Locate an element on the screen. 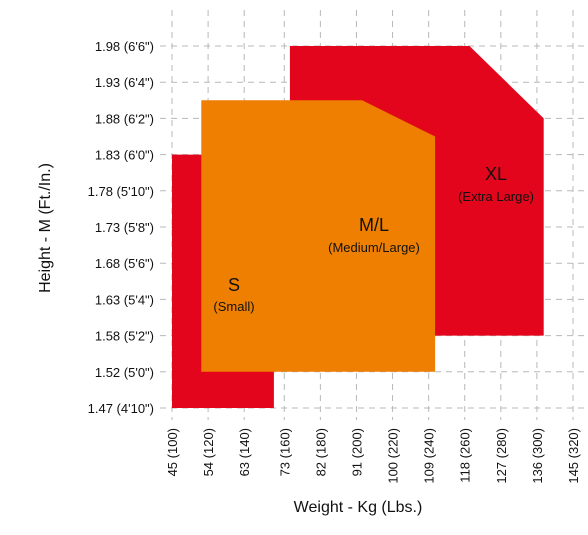 The height and width of the screenshot is (535, 588). y-tick-label-1: 1.52 (5'0") is located at coordinates (124, 372).